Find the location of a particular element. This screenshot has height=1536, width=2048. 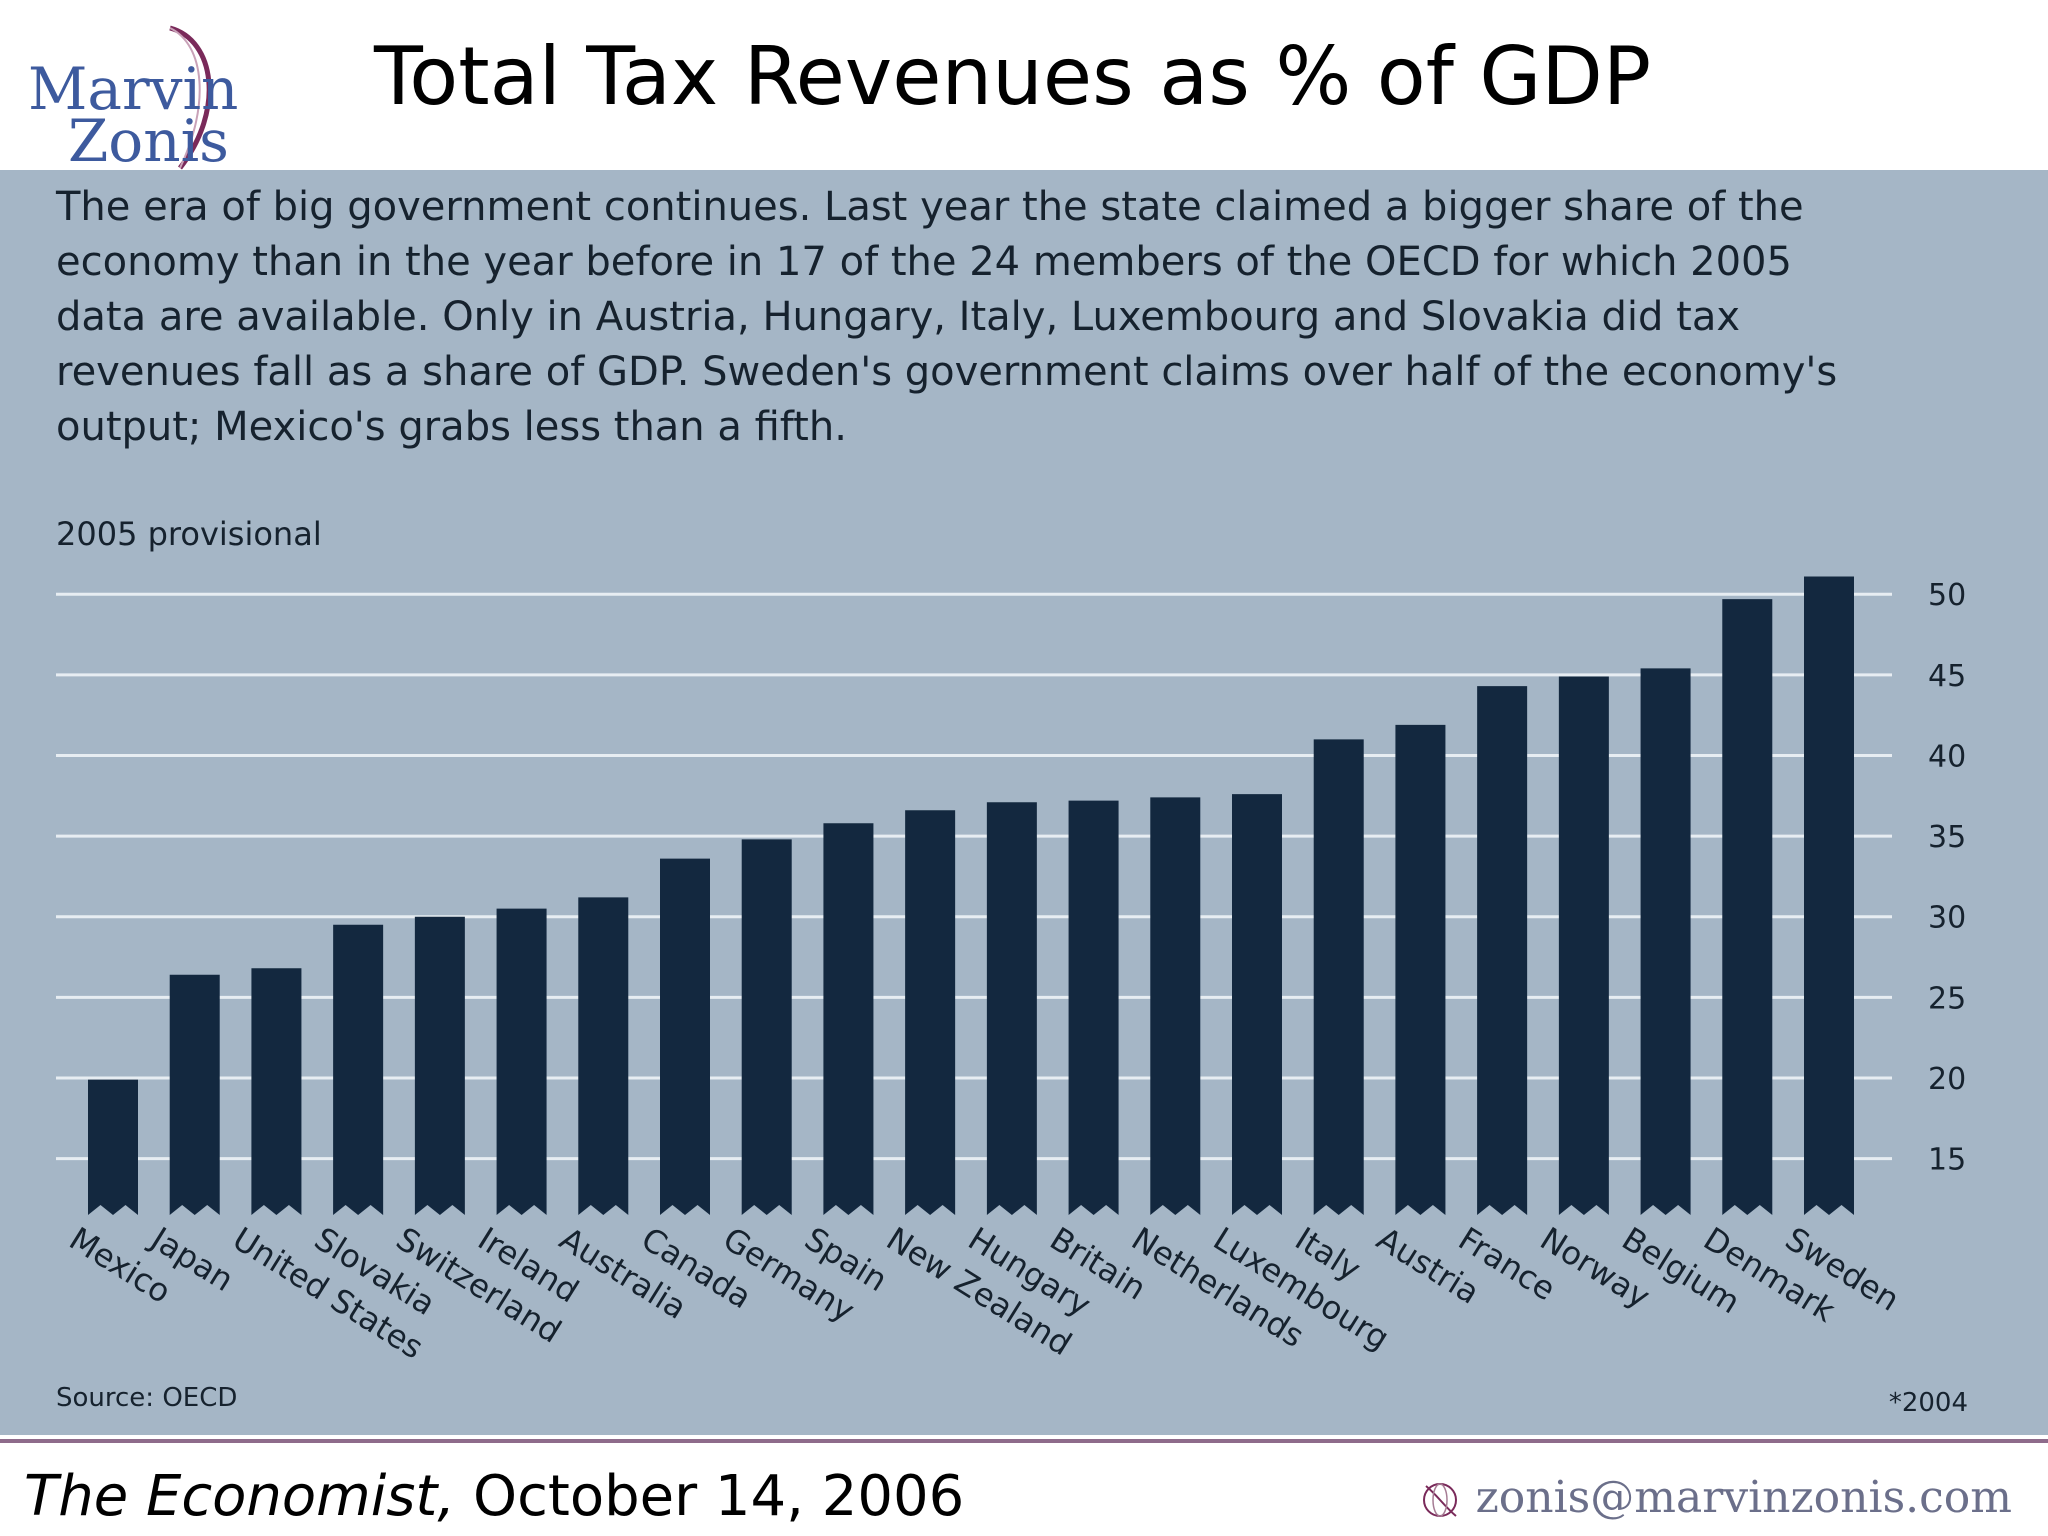

bar-australia is located at coordinates (603, 1056).